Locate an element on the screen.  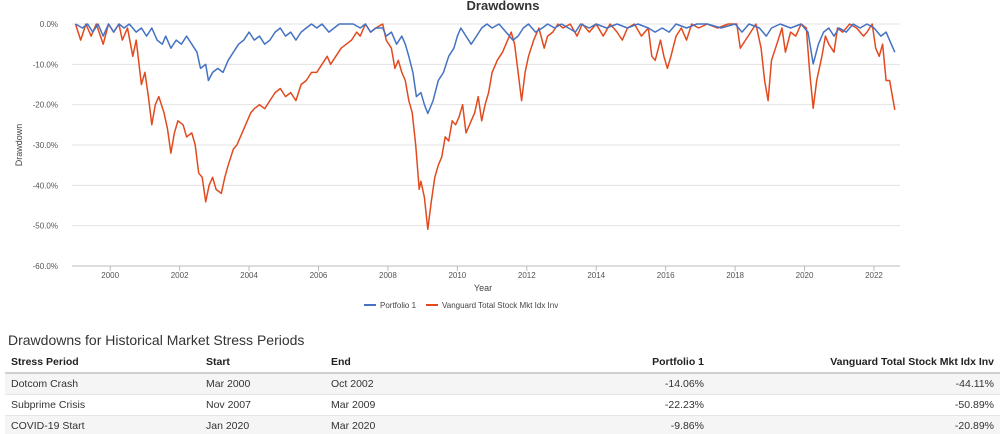
cell-stress-period: COVID-19 Start is located at coordinates (102, 424).